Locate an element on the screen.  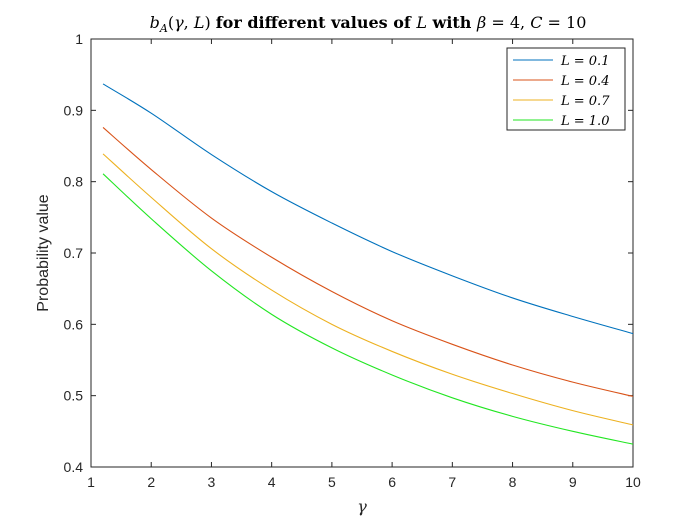
x-tick-label: 3 is located at coordinates (212, 482).